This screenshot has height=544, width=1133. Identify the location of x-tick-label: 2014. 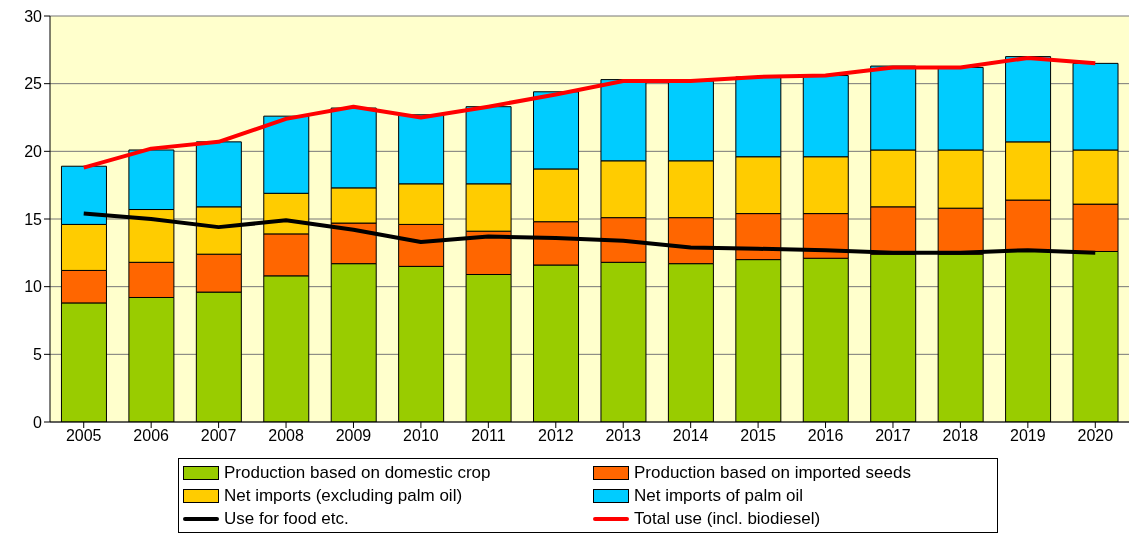
(690, 436).